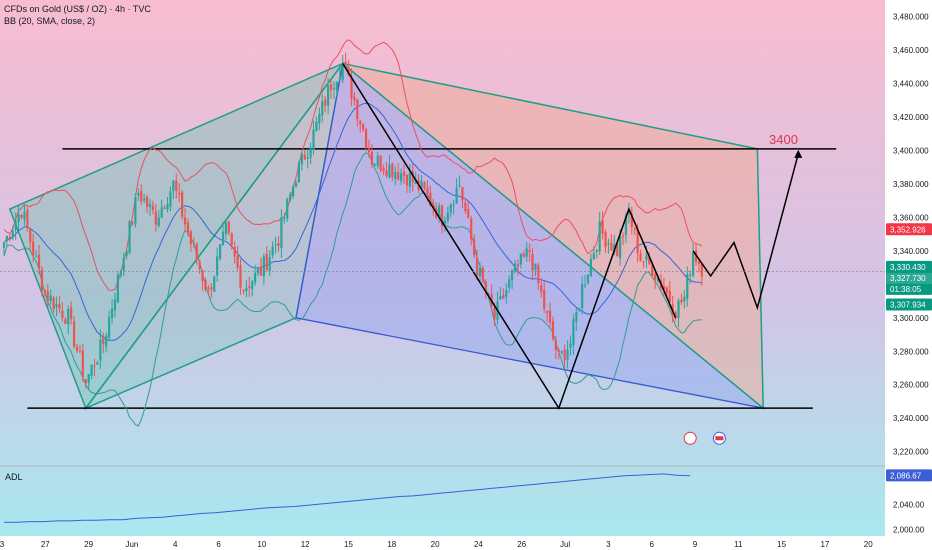 This screenshot has height=550, width=932. I want to click on time-axis-background, so click(442, 543).